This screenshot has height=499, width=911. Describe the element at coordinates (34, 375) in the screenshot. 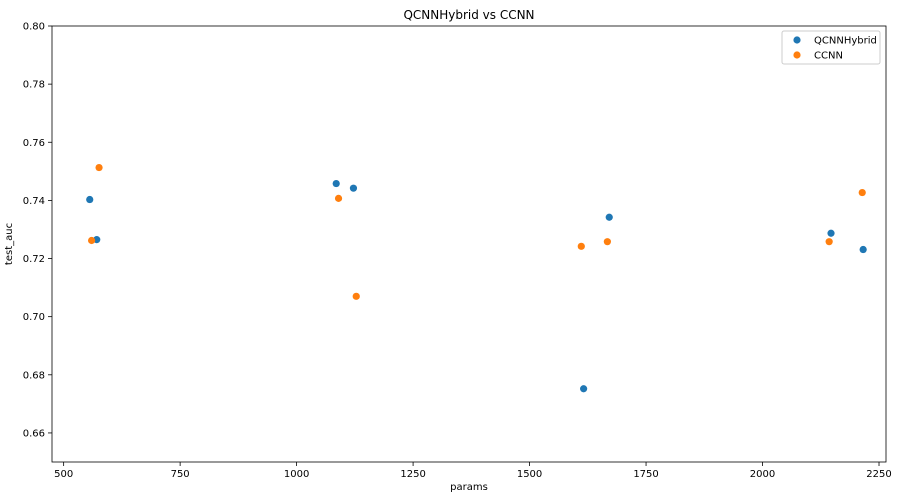

I see `y-tick-label: 0.68` at that location.